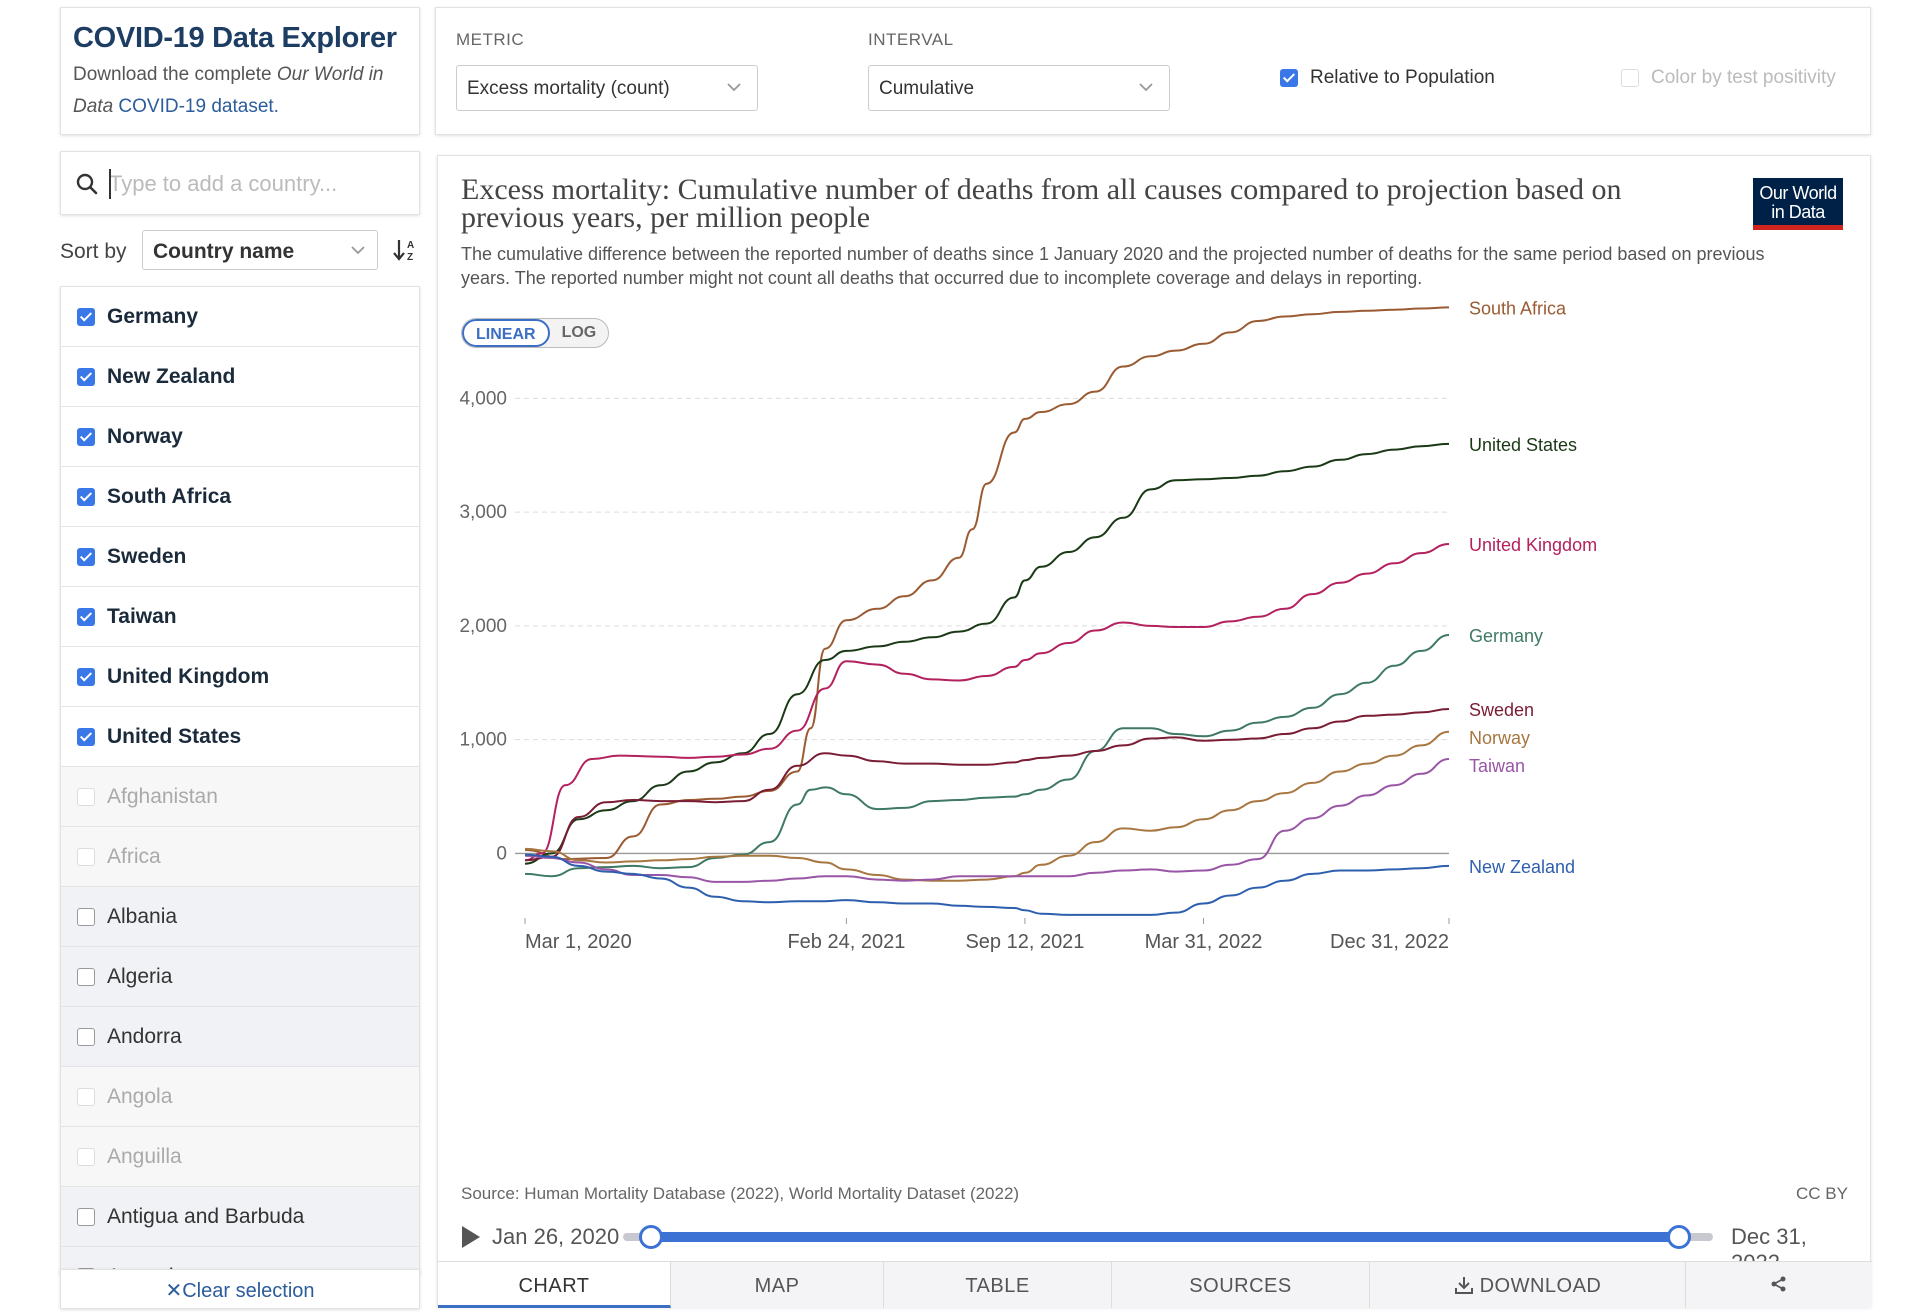  What do you see at coordinates (147, 556) in the screenshot?
I see `country-name: Sweden` at bounding box center [147, 556].